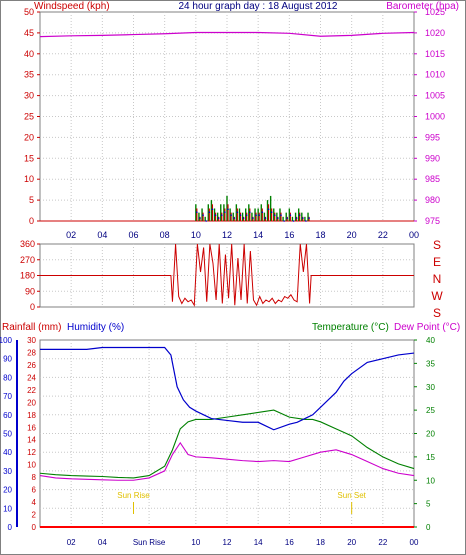 This screenshot has height=555, width=466. I want to click on wind-x-tick-label: 20, so click(352, 235).